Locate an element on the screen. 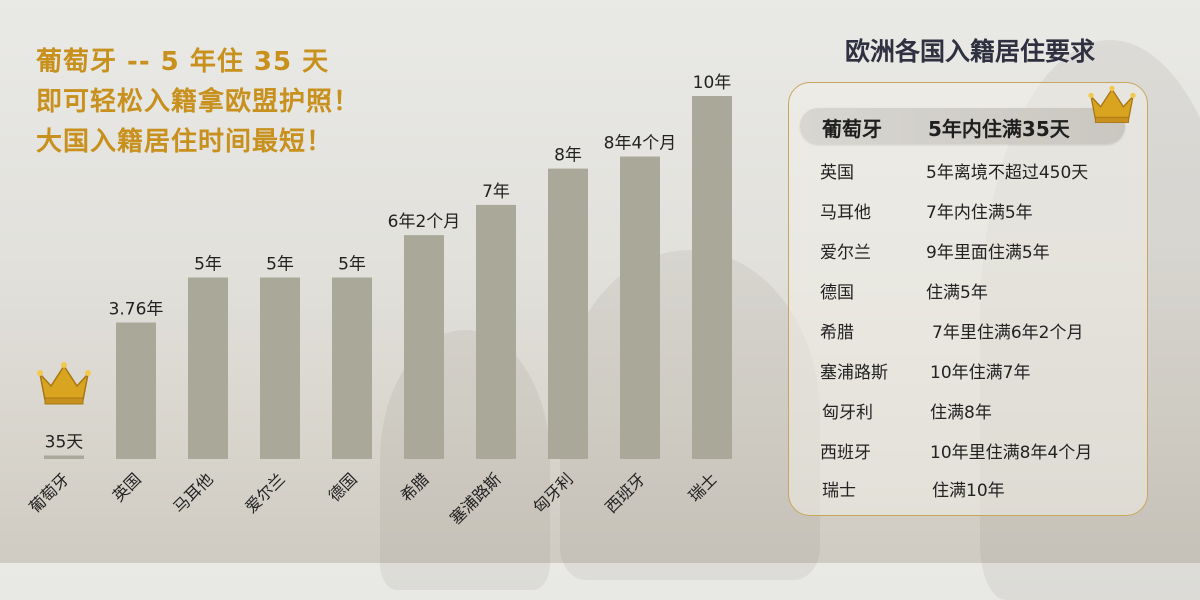  category-label-0: 葡萄牙 is located at coordinates (48, 492).